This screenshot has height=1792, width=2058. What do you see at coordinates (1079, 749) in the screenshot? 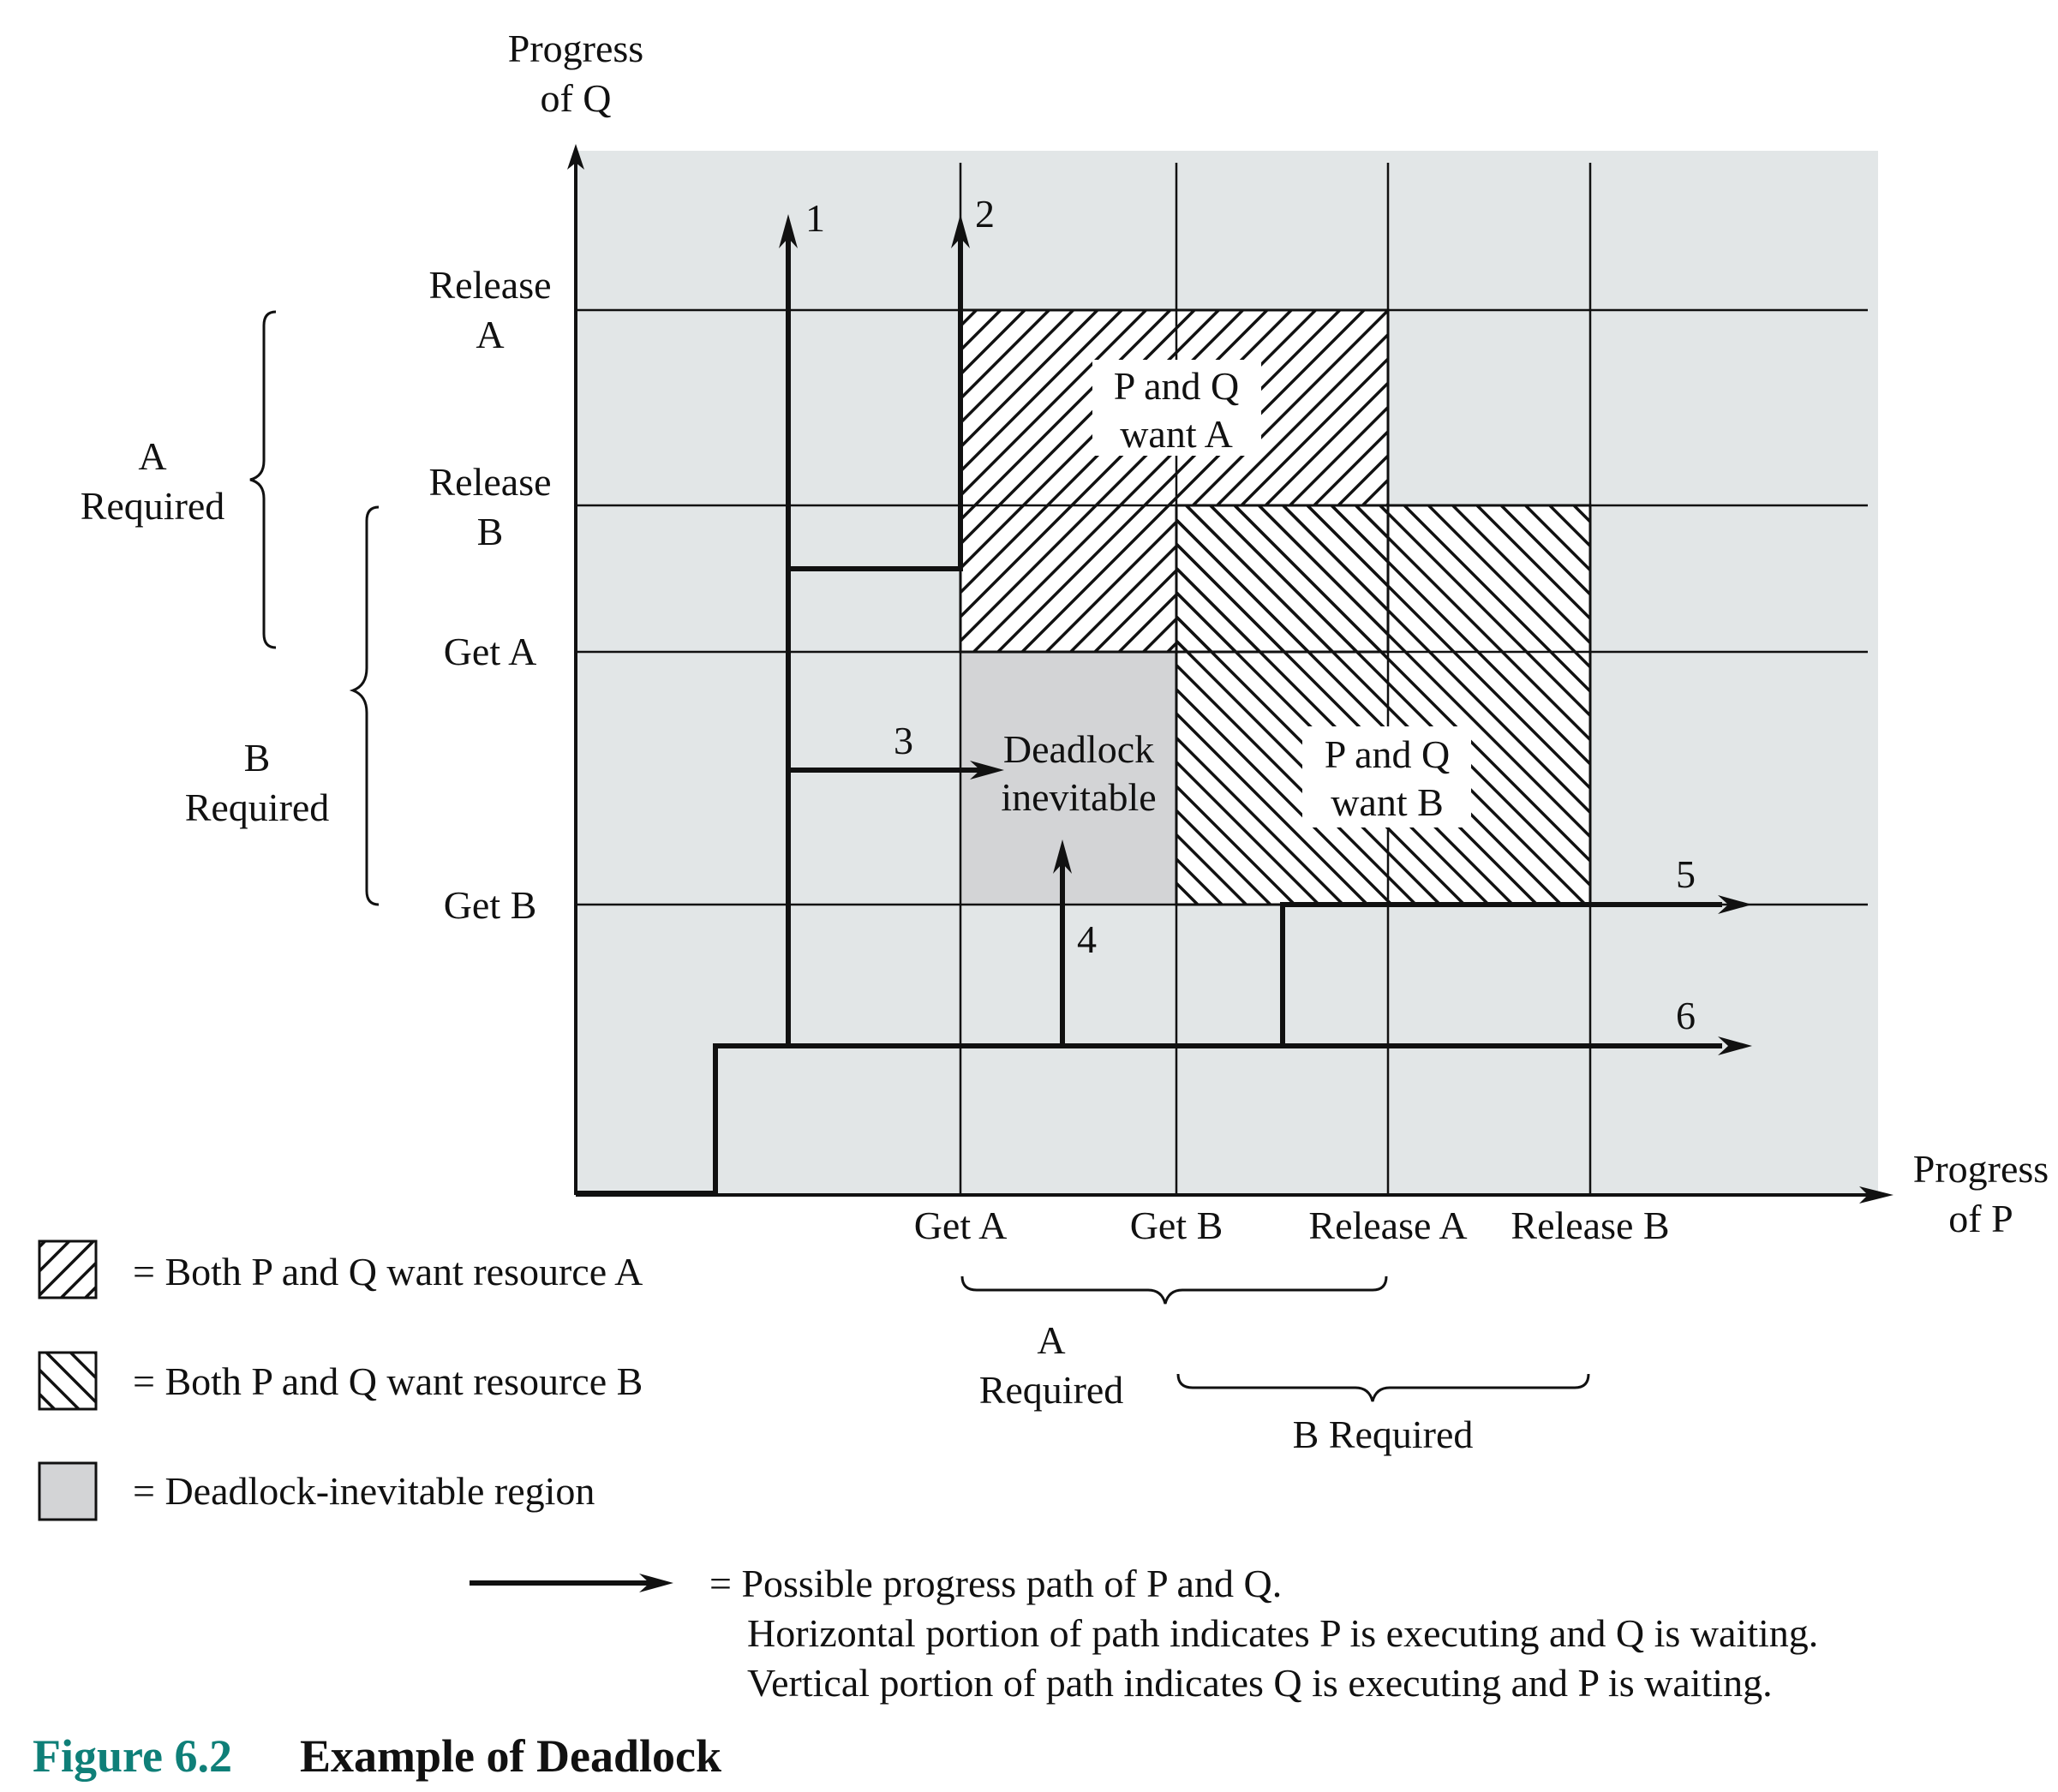
I see `region-label-deadlock-line1: Deadlock` at bounding box center [1079, 749].